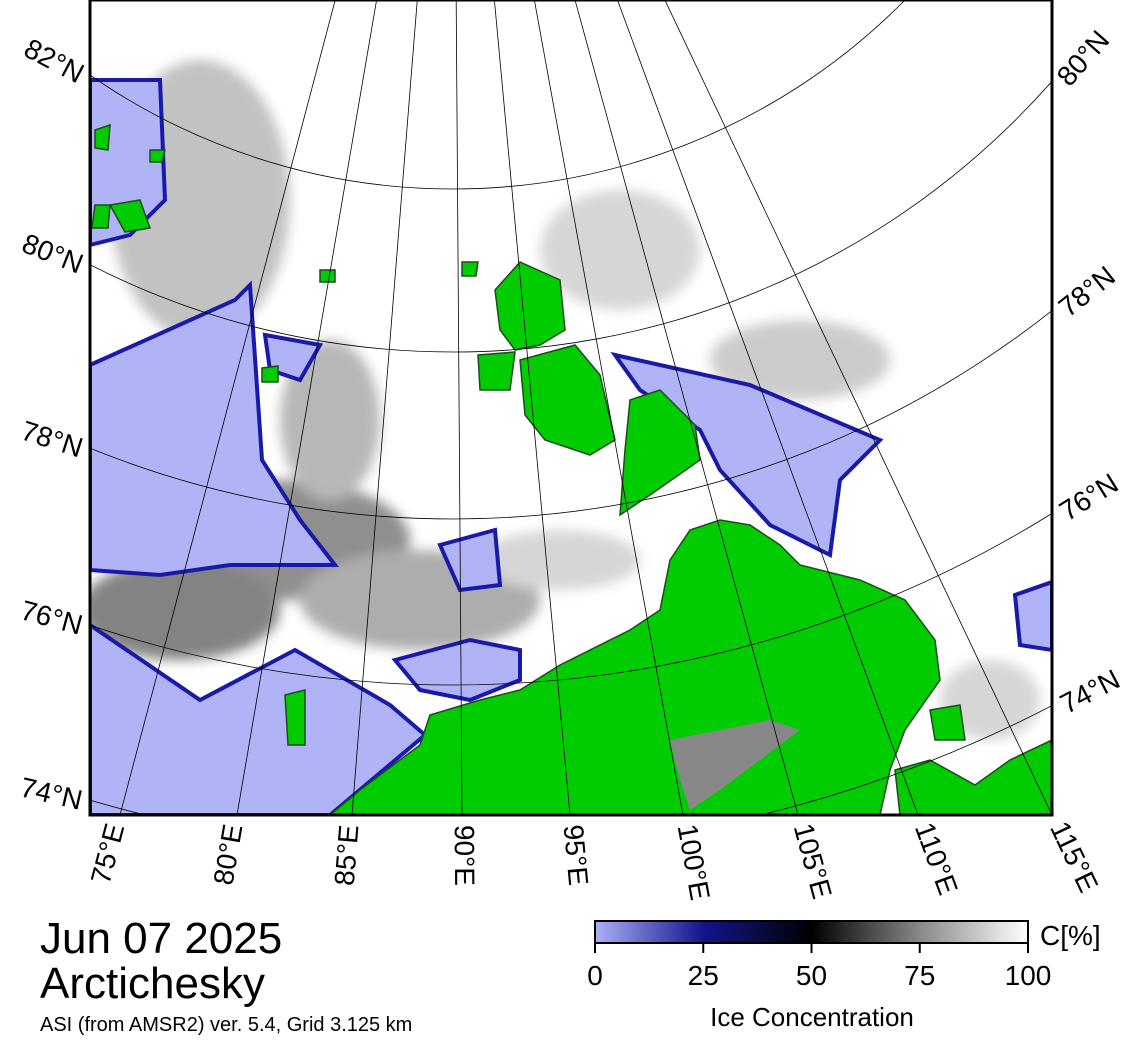  Describe the element at coordinates (576, 855) in the screenshot. I see `lon-label: 95°E` at that location.